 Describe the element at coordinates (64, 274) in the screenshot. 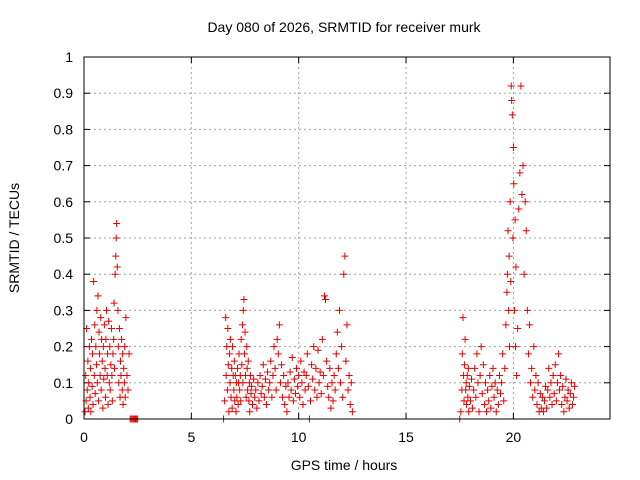

I see `y-tick-label: 0.4` at that location.